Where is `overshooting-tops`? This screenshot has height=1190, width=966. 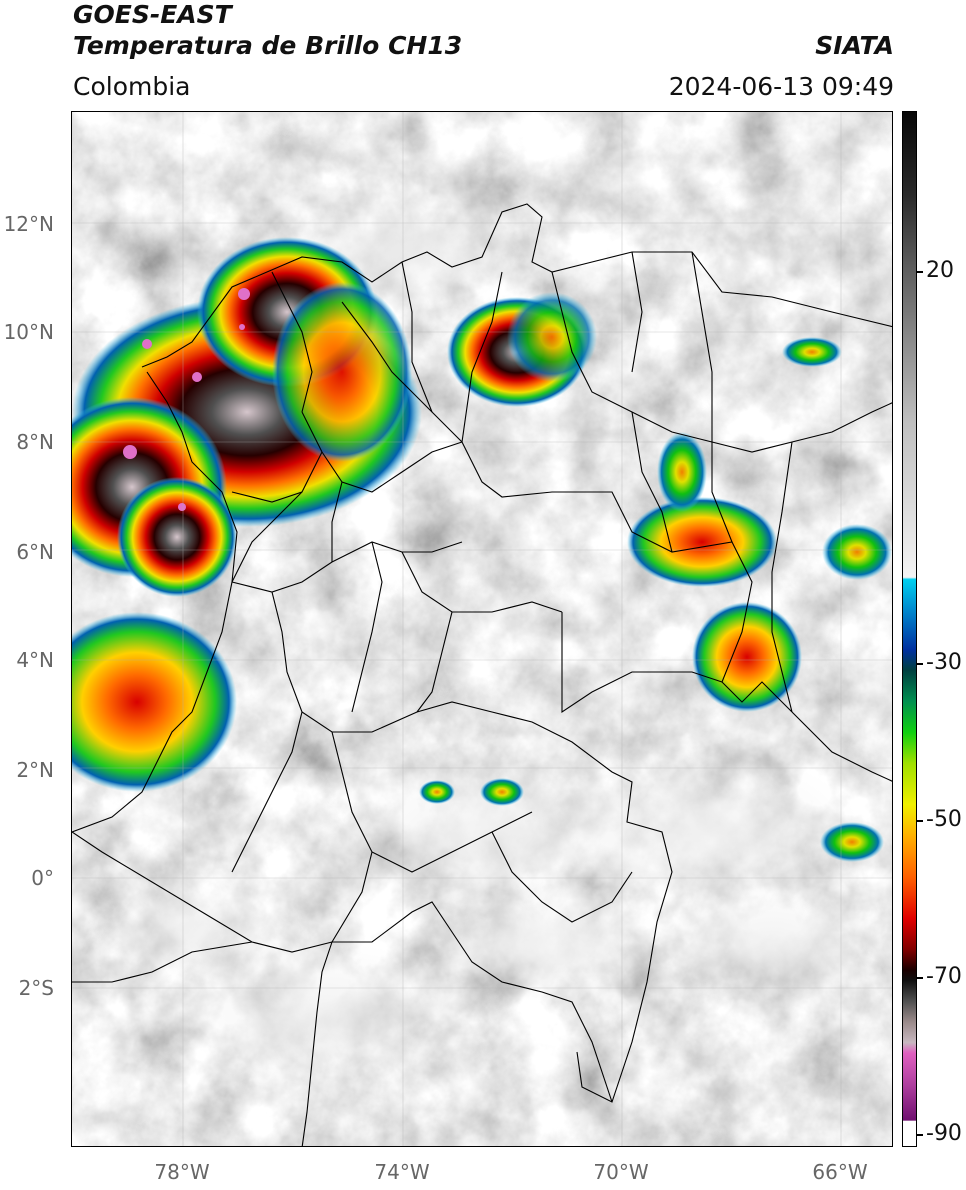
overshooting-tops is located at coordinates (186, 399).